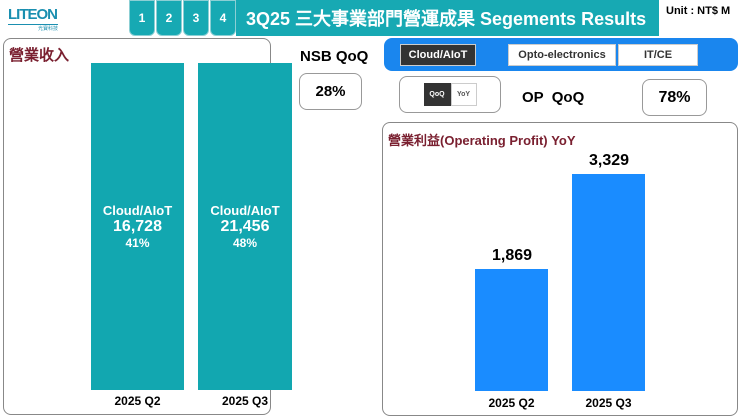  What do you see at coordinates (142, 18) in the screenshot?
I see `nav-page-1: 1` at bounding box center [142, 18].